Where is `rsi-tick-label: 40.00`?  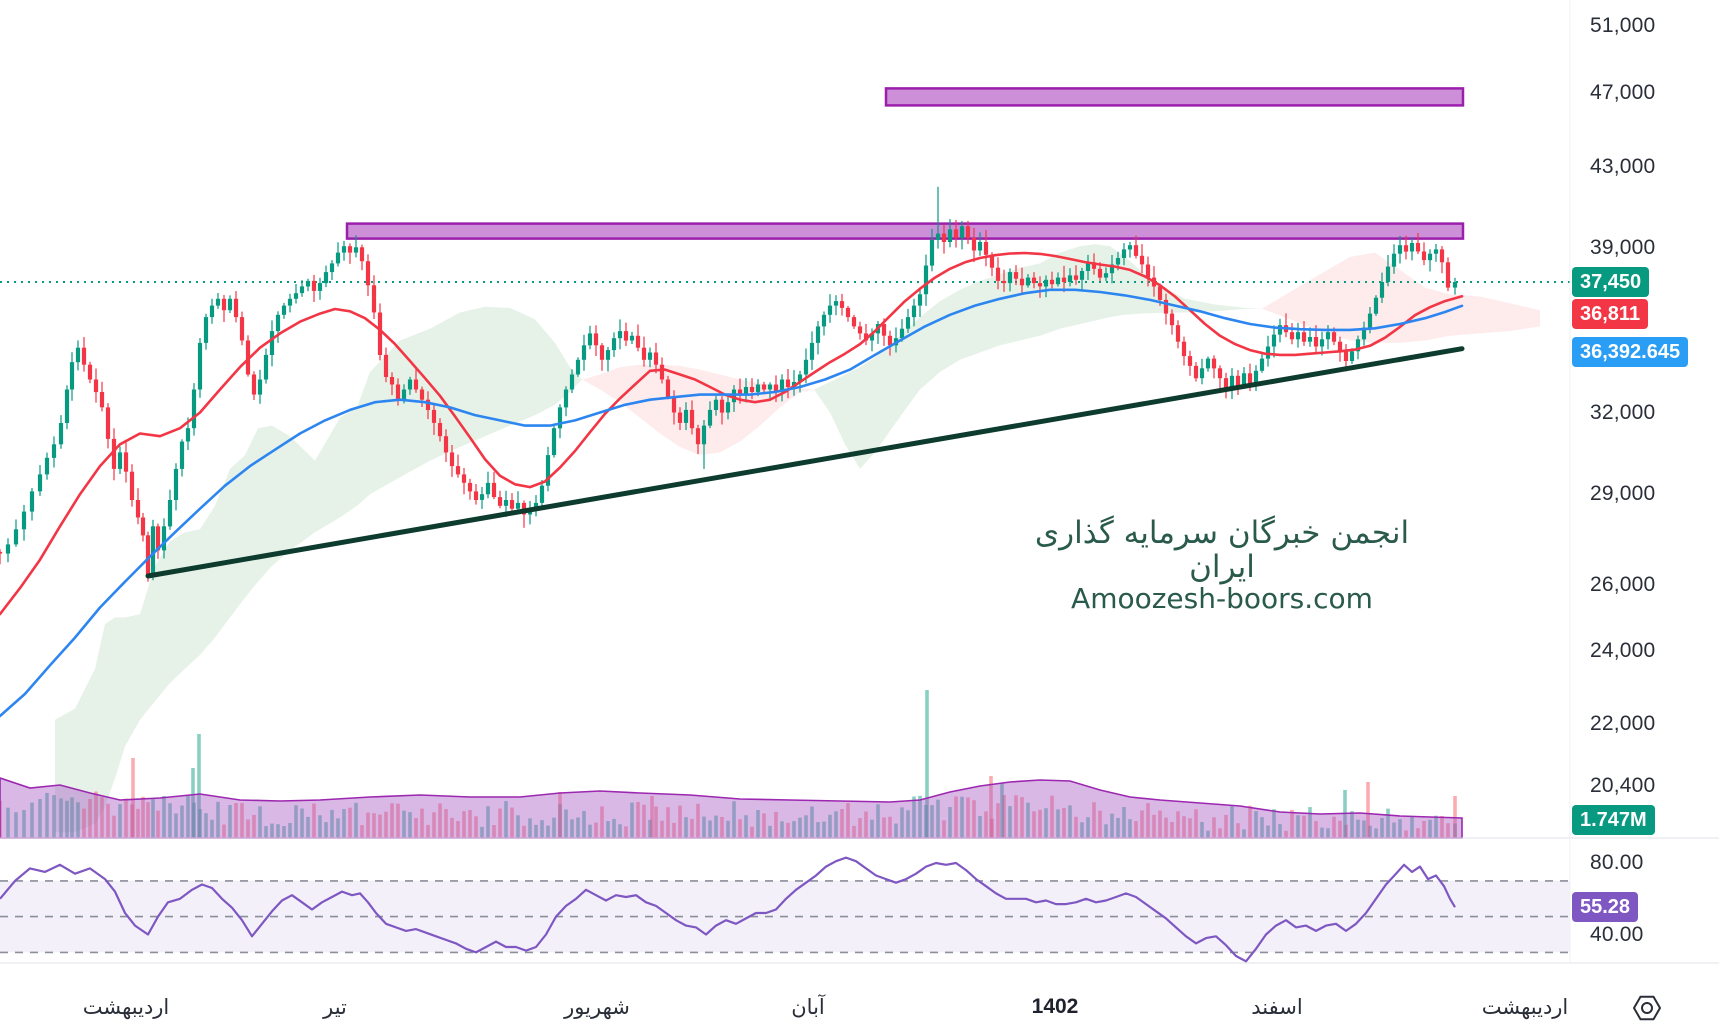
rsi-tick-label: 40.00 is located at coordinates (1617, 934).